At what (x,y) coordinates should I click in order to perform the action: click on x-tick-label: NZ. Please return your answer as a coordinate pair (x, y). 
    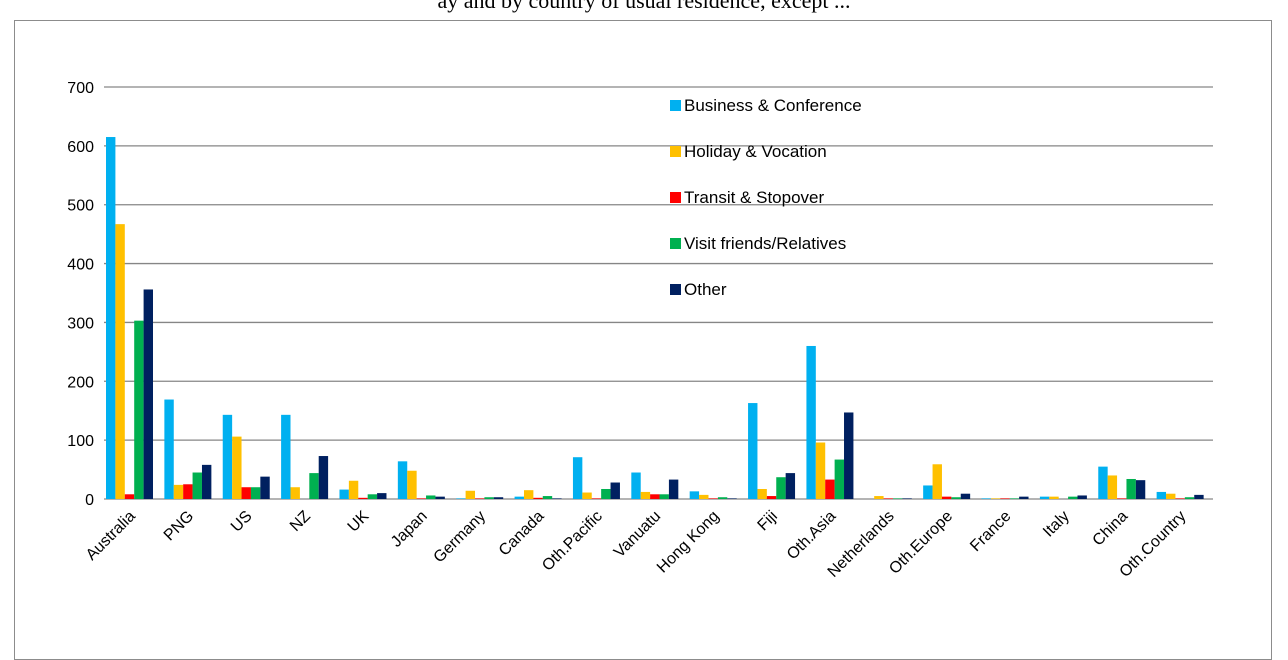
    Looking at the image, I should click on (300, 521).